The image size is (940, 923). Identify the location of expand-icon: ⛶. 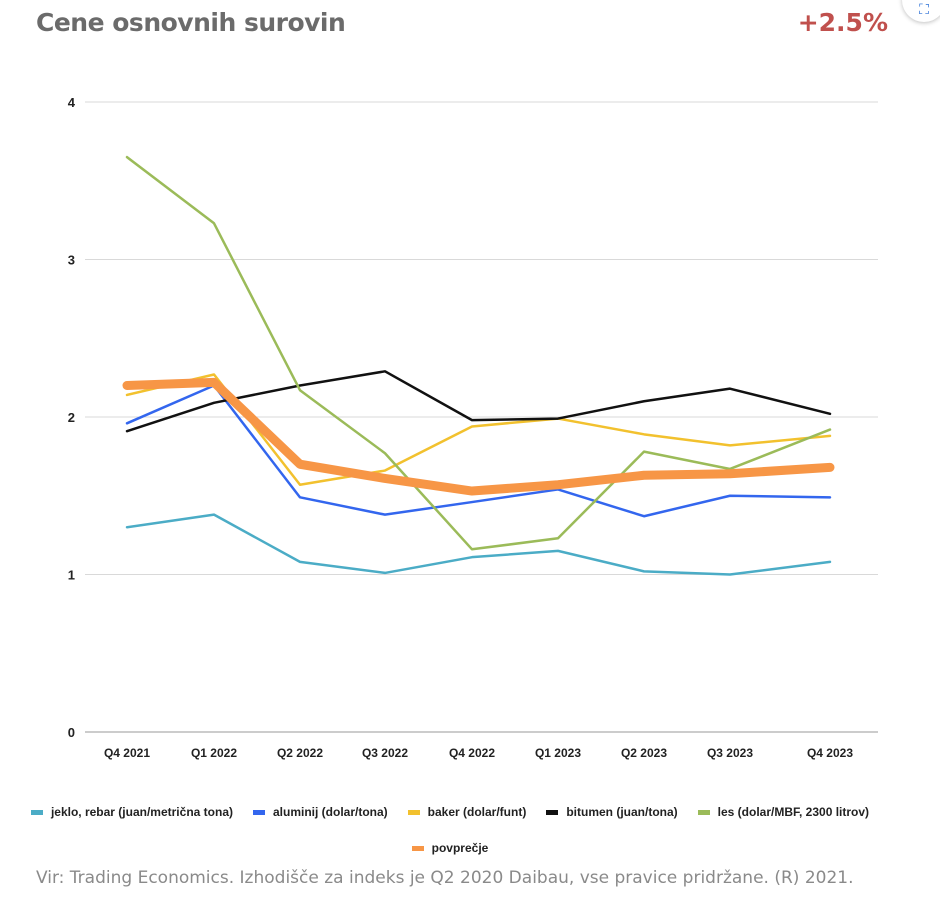
(921, 11).